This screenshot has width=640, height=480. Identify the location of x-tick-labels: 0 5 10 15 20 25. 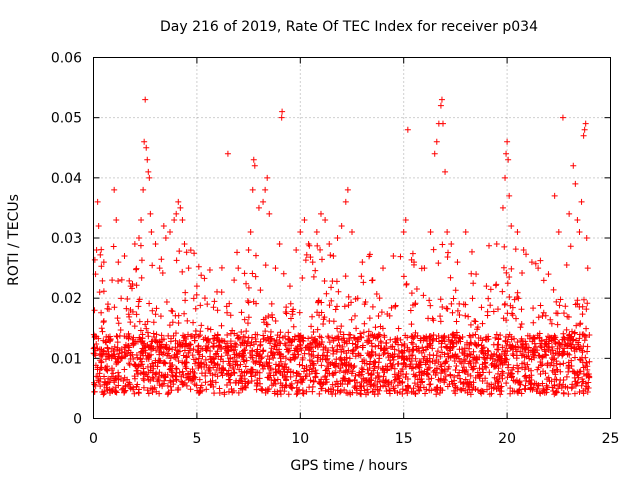
(354, 439).